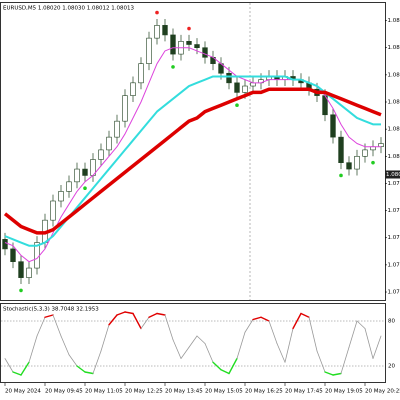 Image resolution: width=400 pixels, height=400 pixels. I want to click on y-tick-label: 1.08410, so click(394, 48).